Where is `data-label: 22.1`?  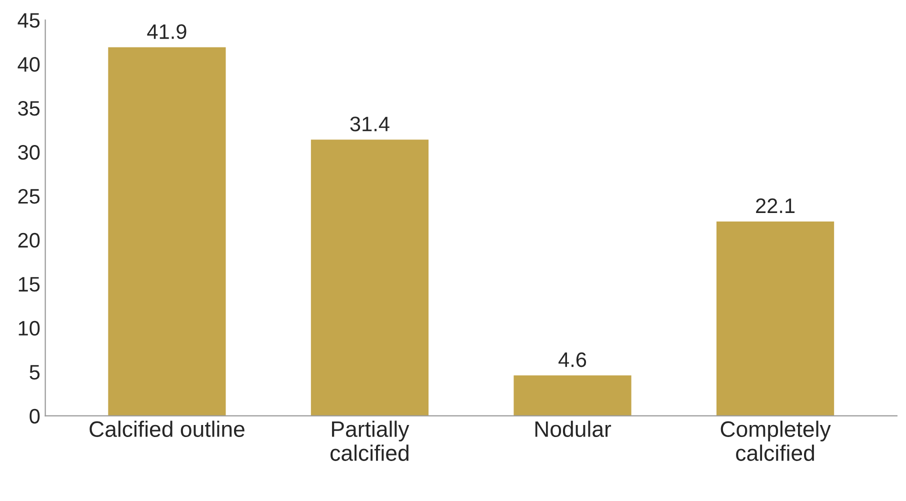
data-label: 22.1 is located at coordinates (775, 205).